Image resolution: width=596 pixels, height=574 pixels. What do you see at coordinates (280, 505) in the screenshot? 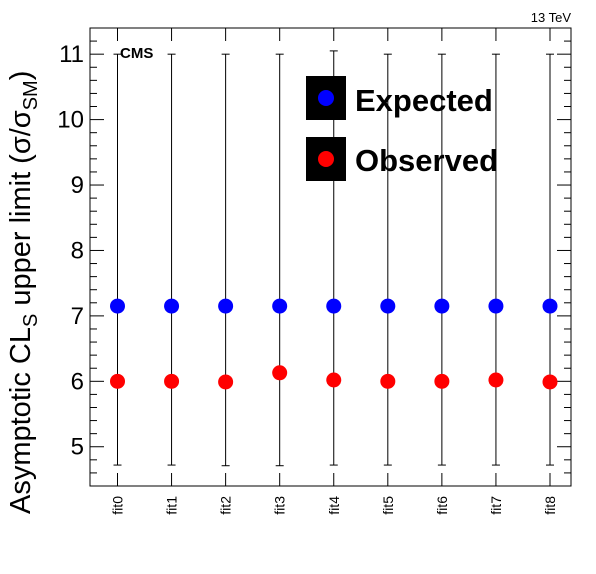
I see `x-tick-label: fit3` at bounding box center [280, 505].